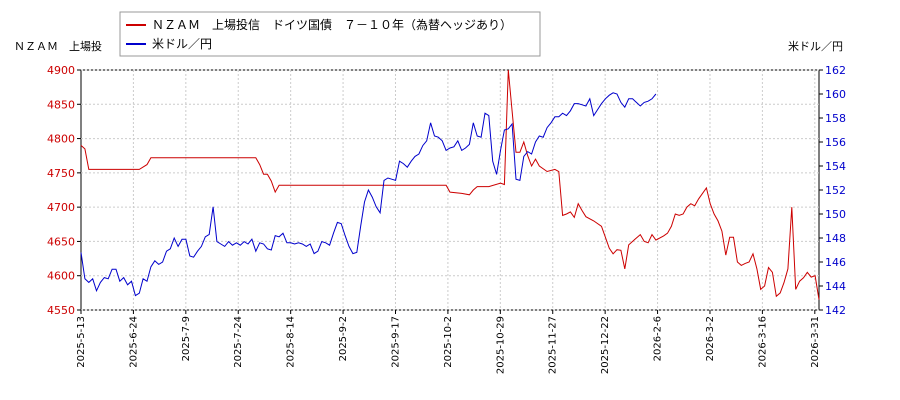  What do you see at coordinates (815, 342) in the screenshot?
I see `x-tick-label: 2026-3-31` at bounding box center [815, 342].